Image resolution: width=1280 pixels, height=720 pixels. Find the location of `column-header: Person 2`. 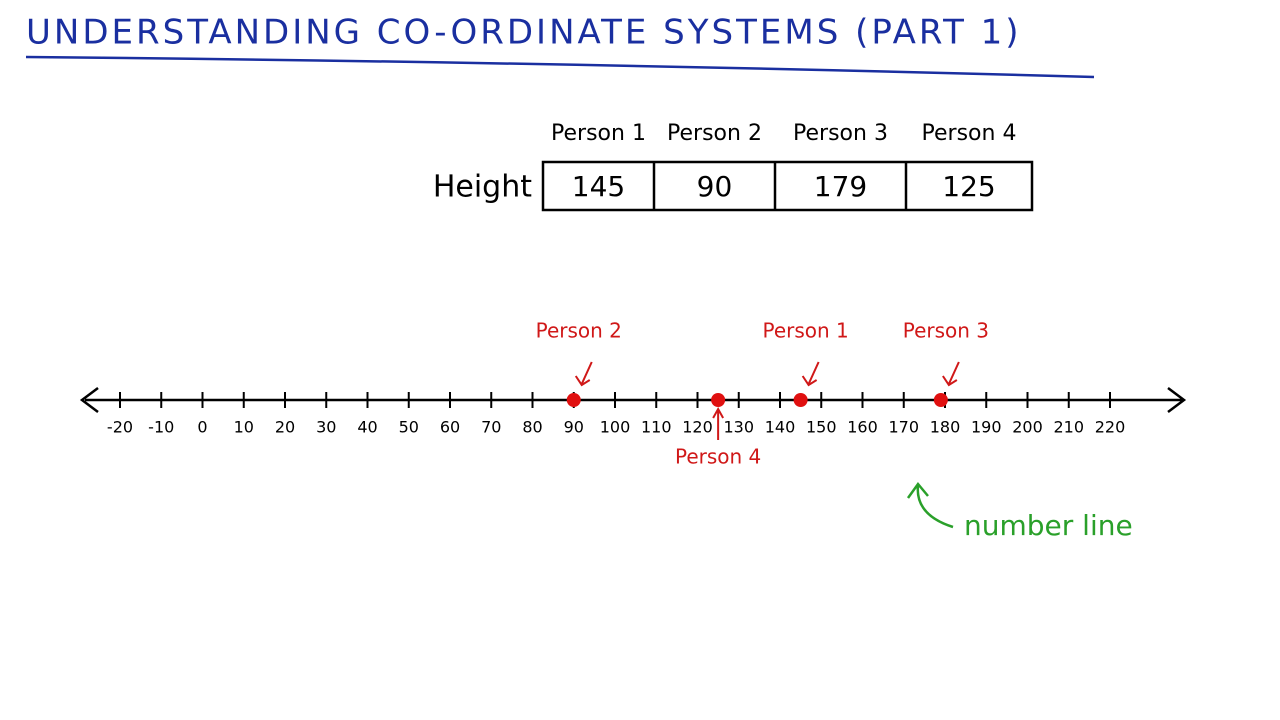

column-header: Person 2 is located at coordinates (714, 133).